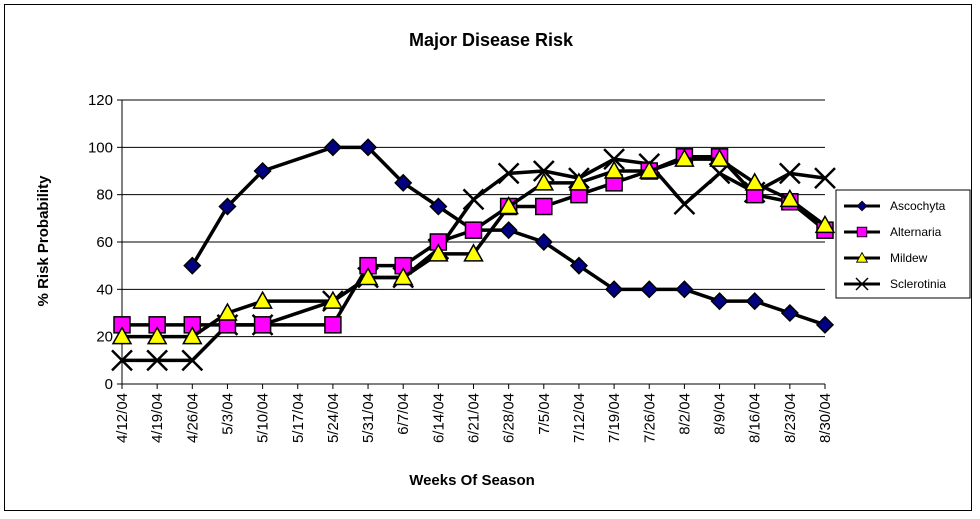 The height and width of the screenshot is (519, 980). Describe the element at coordinates (227, 414) in the screenshot. I see `x-tick-label: 5/3/04` at that location.